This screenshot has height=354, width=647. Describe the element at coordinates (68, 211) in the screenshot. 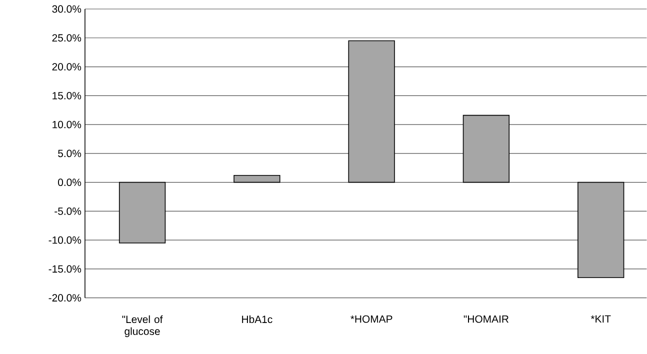

I see `y-tick-label: -5.0%` at that location.